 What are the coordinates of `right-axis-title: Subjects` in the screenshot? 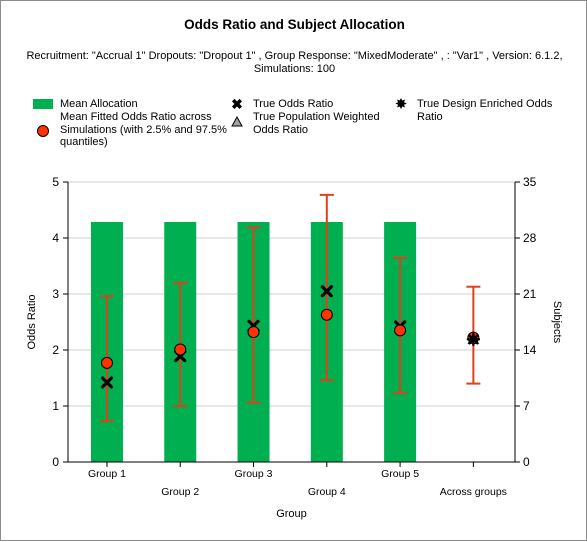 It's located at (557, 322).